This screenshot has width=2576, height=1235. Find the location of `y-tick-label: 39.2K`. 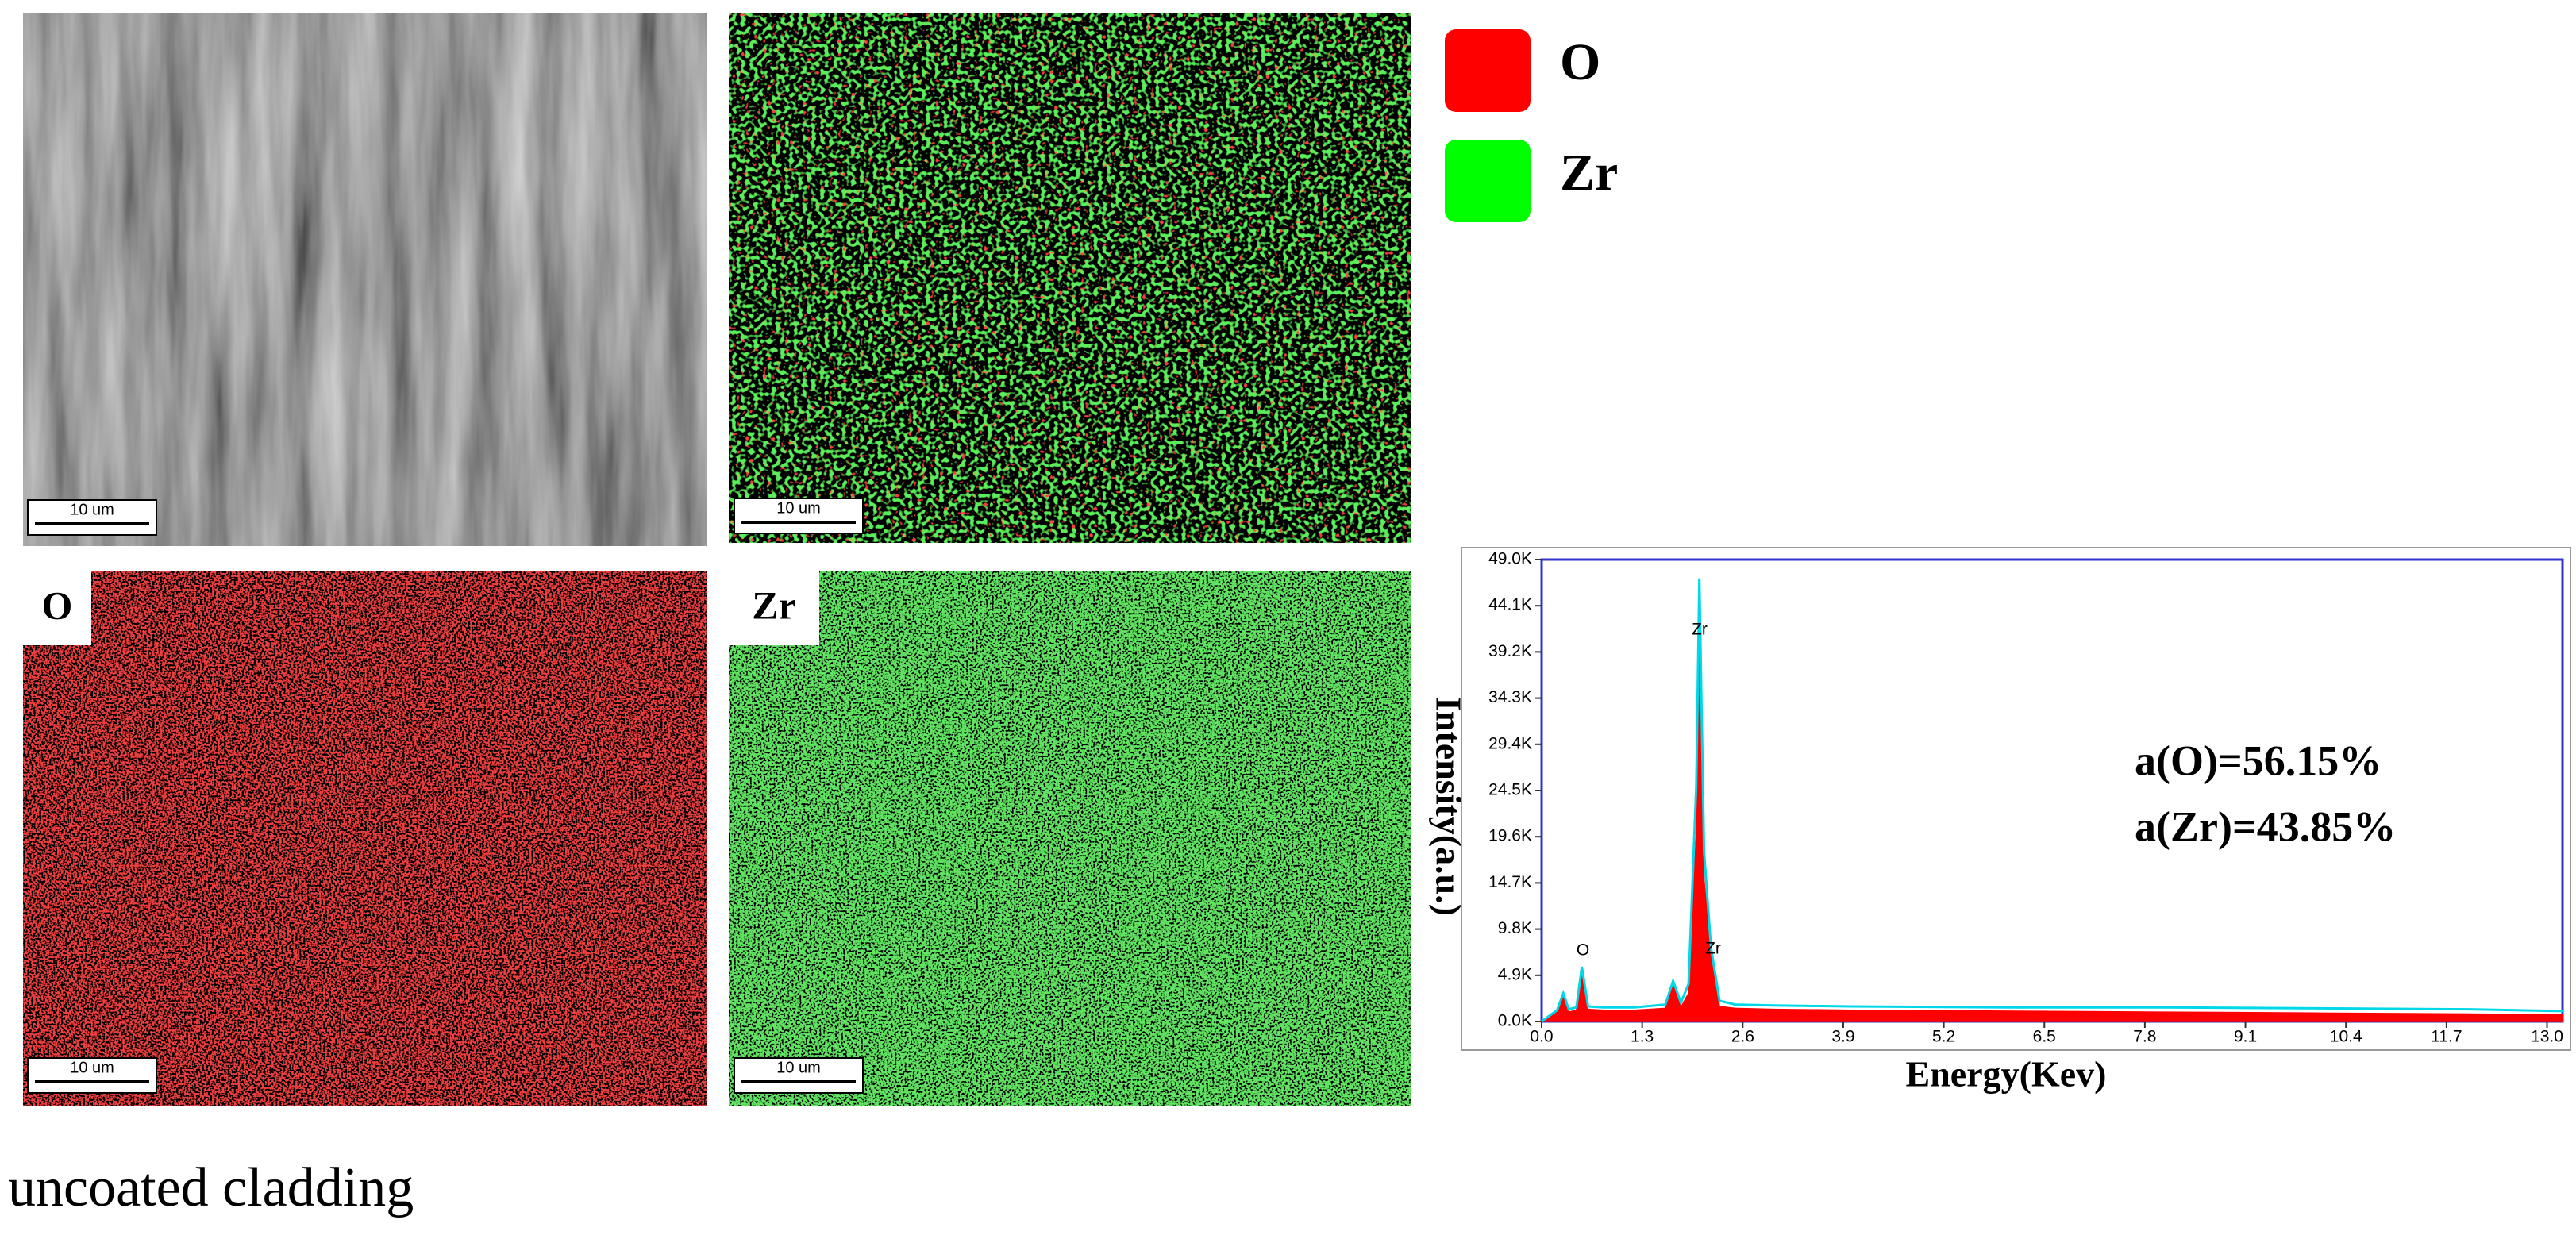

y-tick-label: 39.2K is located at coordinates (1510, 651).